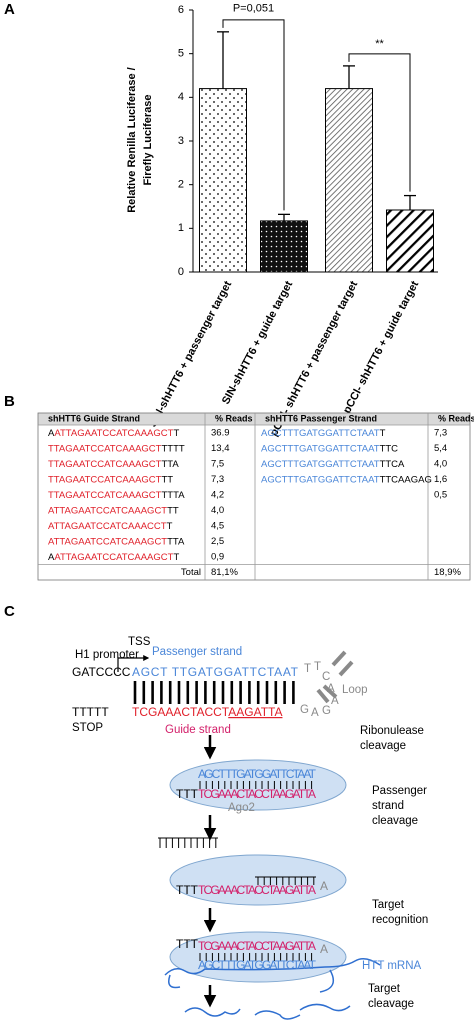  What do you see at coordinates (220, 448) in the screenshot?
I see `table-cell: 13,4` at bounding box center [220, 448].